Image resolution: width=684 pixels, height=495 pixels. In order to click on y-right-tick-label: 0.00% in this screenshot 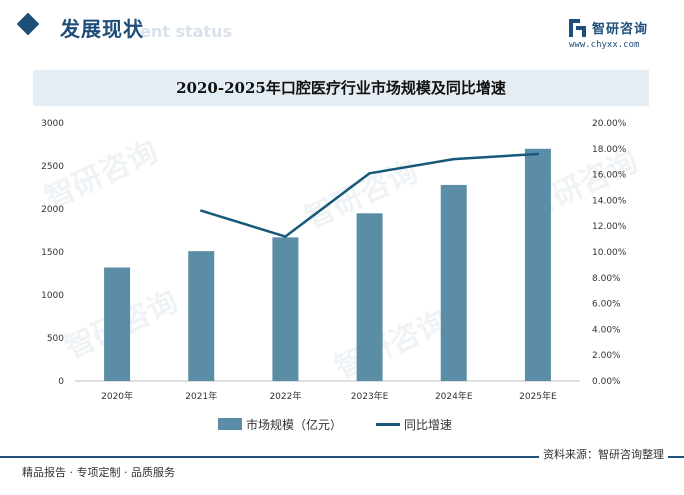, I will do `click(606, 382)`.